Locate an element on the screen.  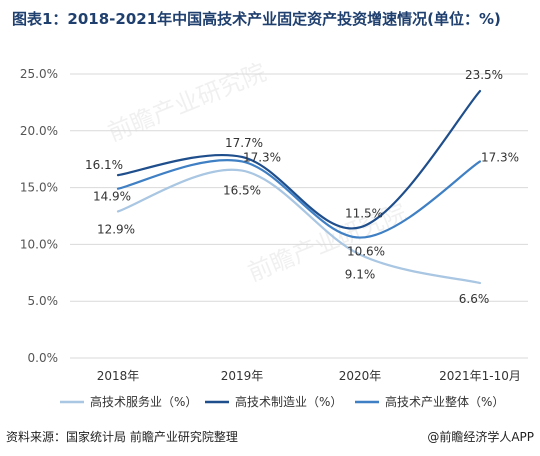
y-tick-label: 0.0% is located at coordinates (43, 358).